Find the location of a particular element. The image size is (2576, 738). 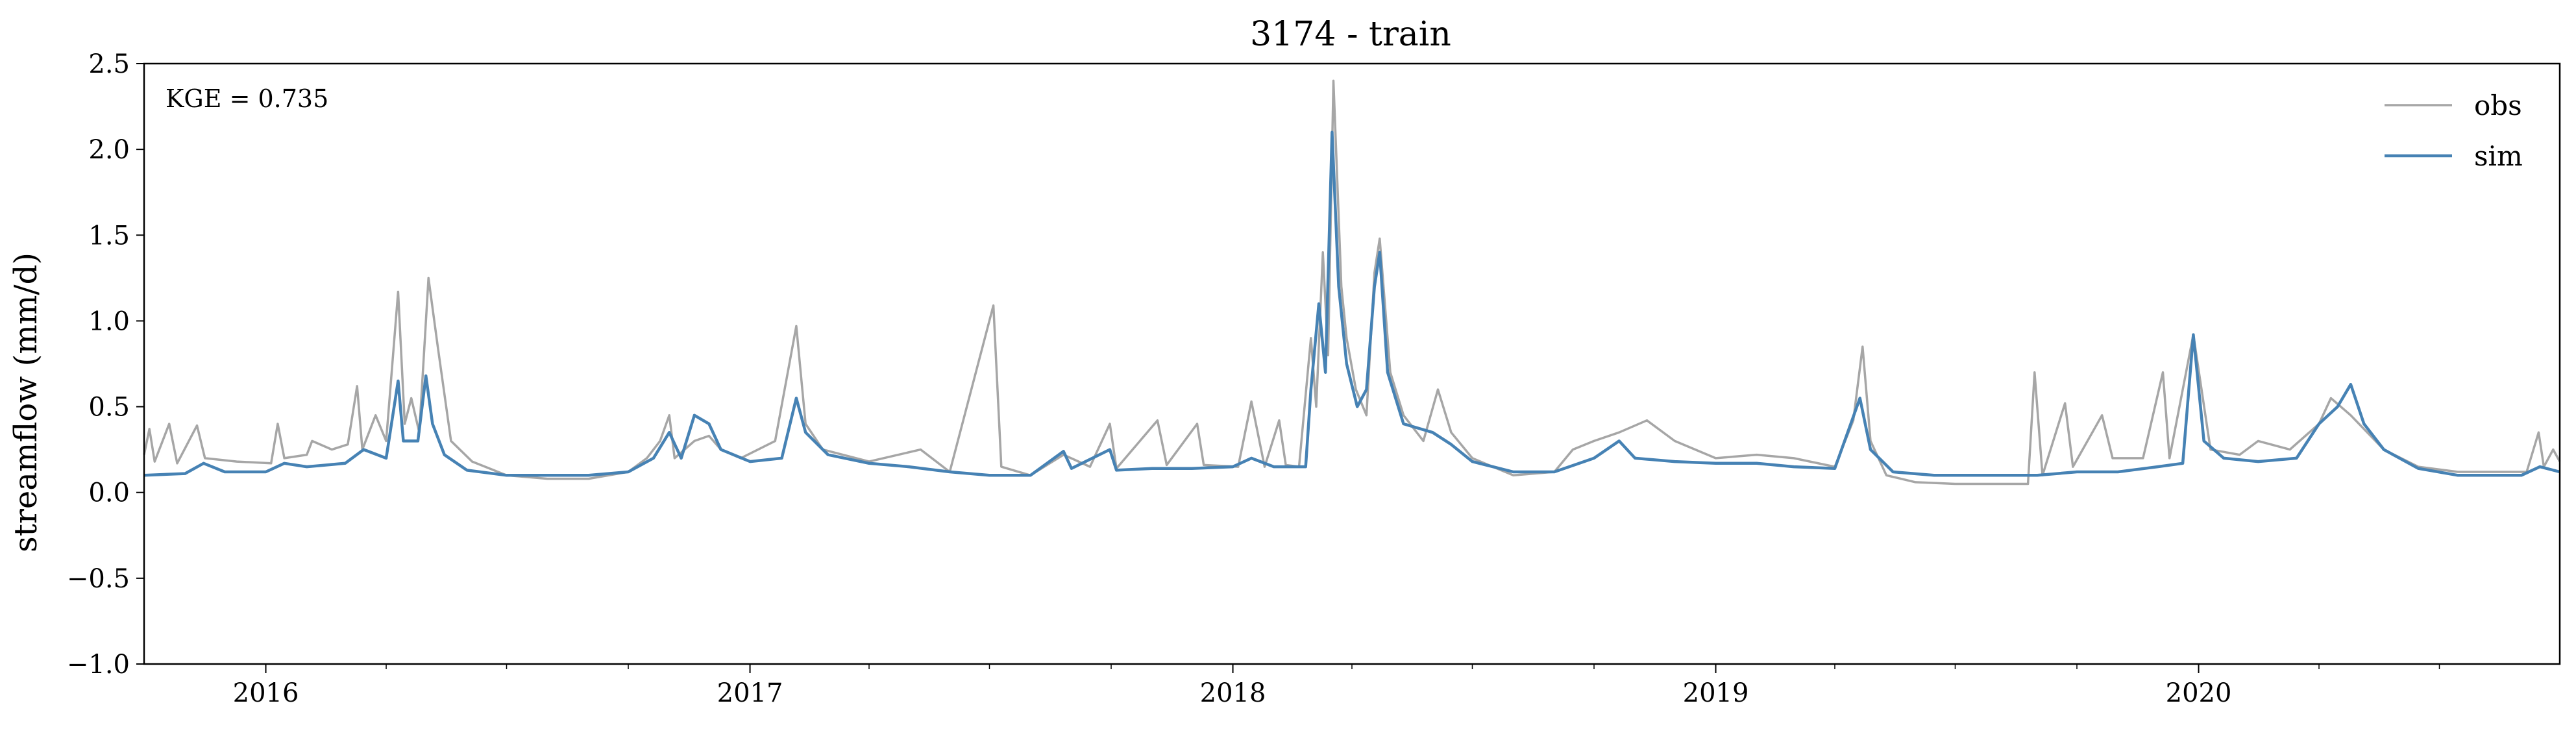

y-tick-label: 2.5 is located at coordinates (109, 64).